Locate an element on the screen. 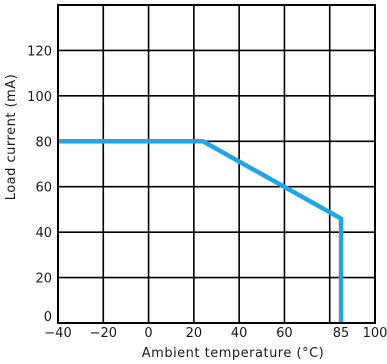 The image size is (387, 364). x-tick-label: 0 is located at coordinates (148, 333).